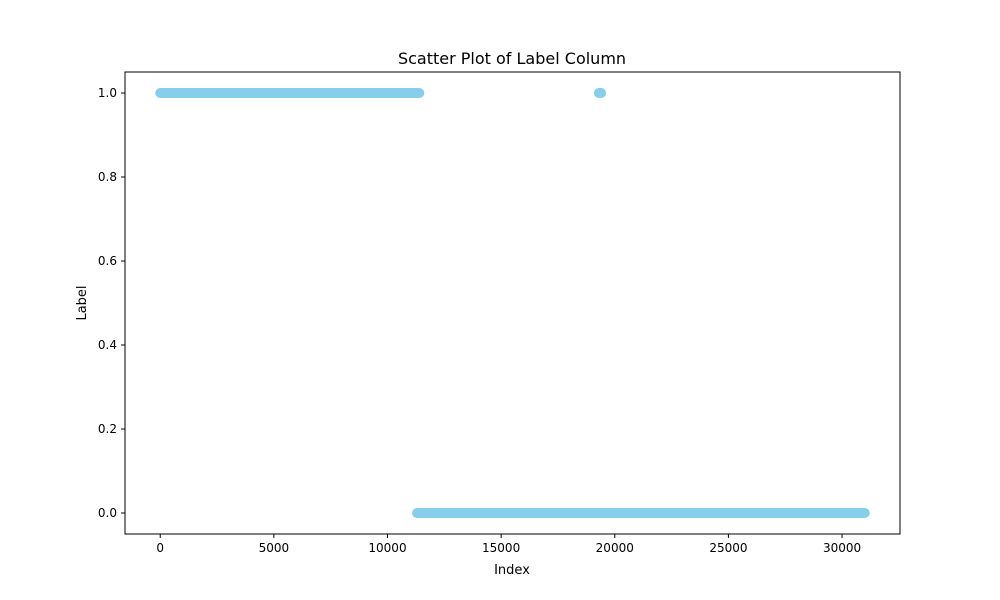  Describe the element at coordinates (107, 429) in the screenshot. I see `y-tick-label: 0.2` at that location.